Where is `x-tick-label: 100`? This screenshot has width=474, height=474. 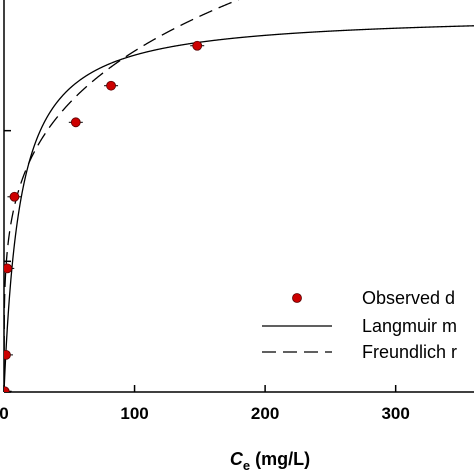 x-tick-label: 100 is located at coordinates (134, 413).